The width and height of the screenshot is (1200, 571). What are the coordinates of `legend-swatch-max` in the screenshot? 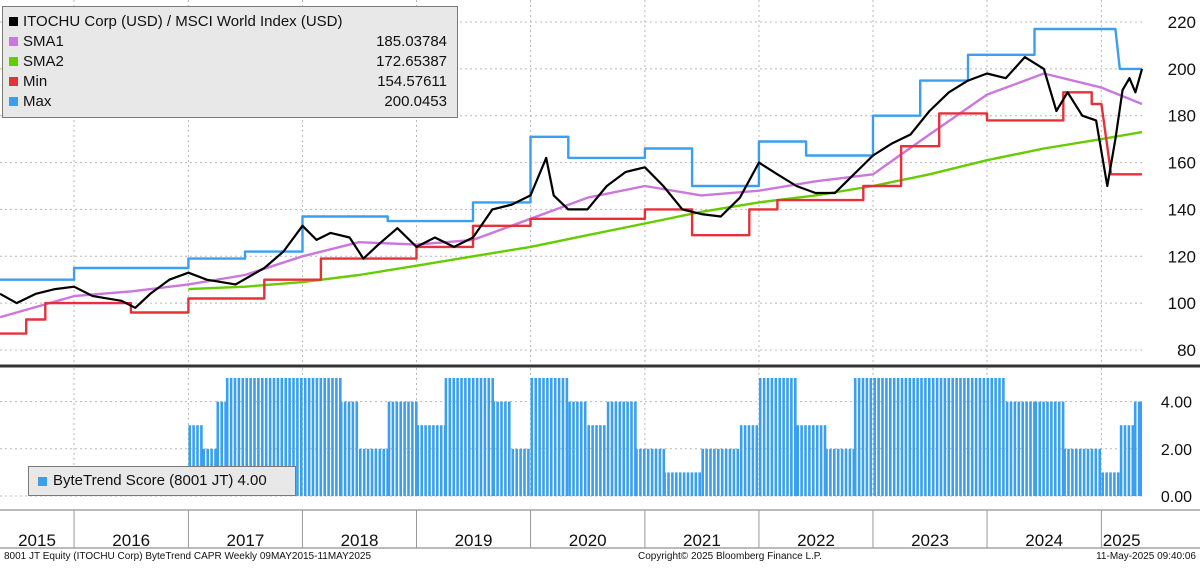 It's located at (13, 101).